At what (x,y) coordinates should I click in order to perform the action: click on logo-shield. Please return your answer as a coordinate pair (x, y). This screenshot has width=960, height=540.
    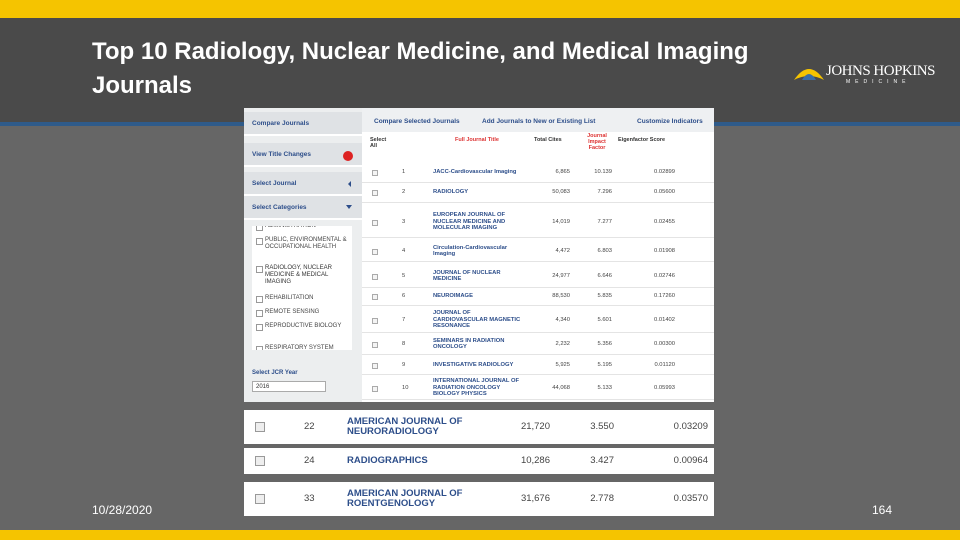
    Looking at the image, I should click on (809, 74).